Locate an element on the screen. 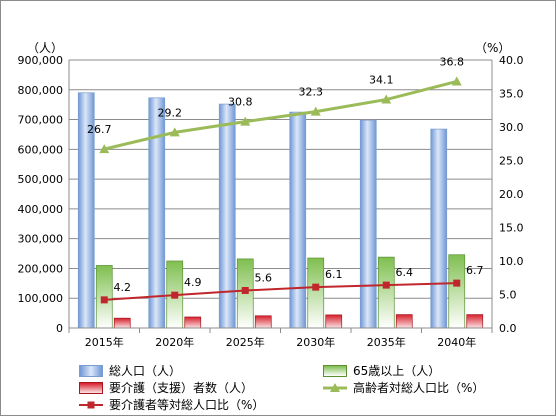 Image resolution: width=556 pixels, height=416 pixels. data-label-elderly-ratio: 32.3 is located at coordinates (311, 92).